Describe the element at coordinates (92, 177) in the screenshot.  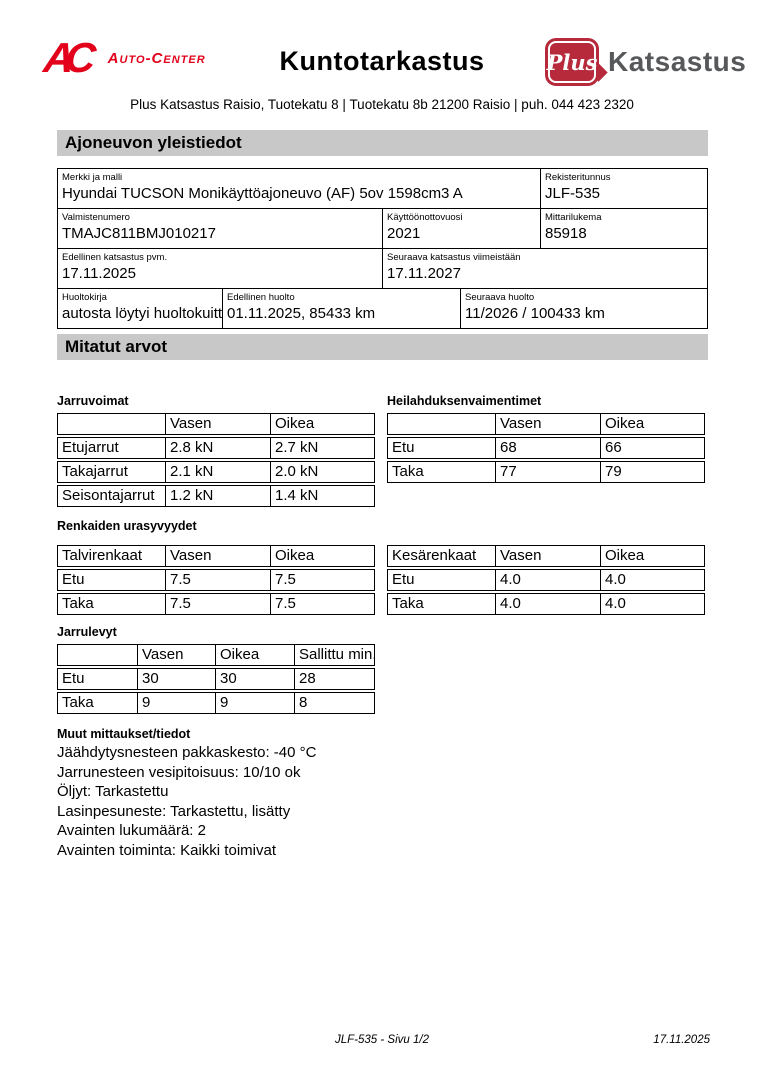
I see `field-label: Merkki ja malli` at that location.